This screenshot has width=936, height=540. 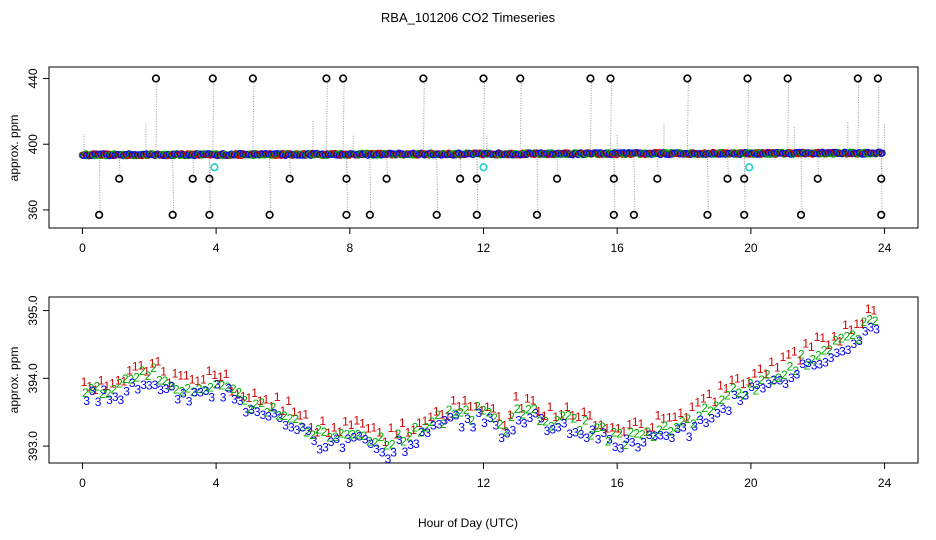 I want to click on top-y-axis-label: approx. ppm, so click(x=14, y=148).